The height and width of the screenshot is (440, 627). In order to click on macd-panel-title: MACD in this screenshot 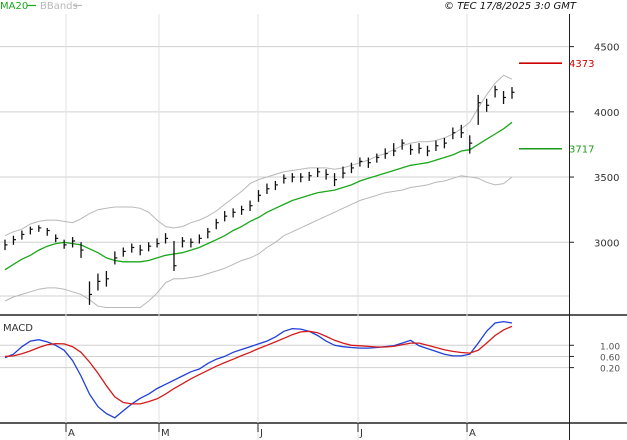, I will do `click(18, 328)`.